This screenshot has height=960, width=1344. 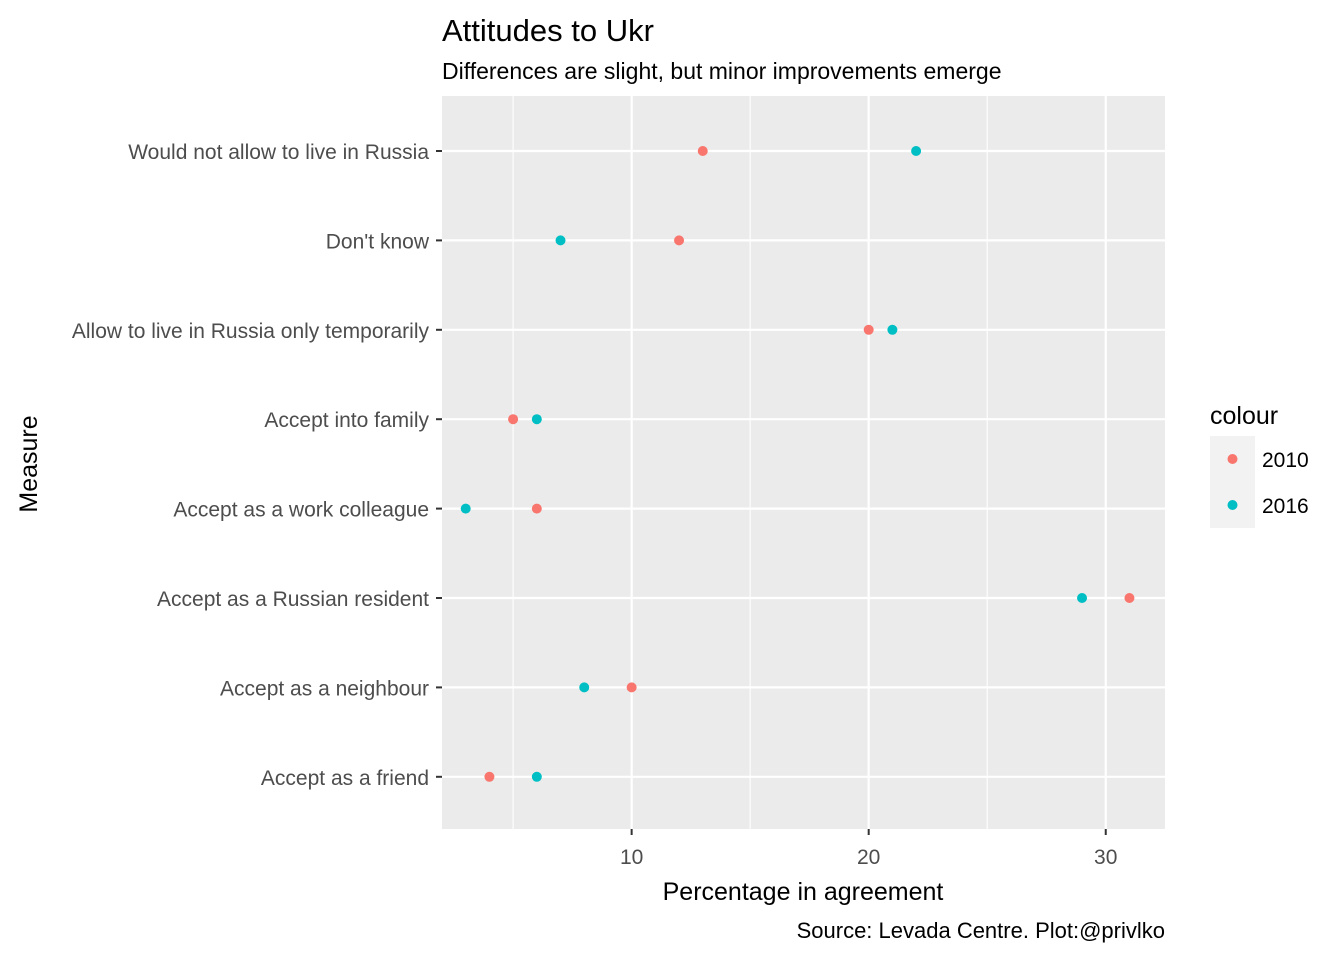 What do you see at coordinates (981, 930) in the screenshot?
I see `chart-caption: Source: Levada Centre. Plot:@privlko` at bounding box center [981, 930].